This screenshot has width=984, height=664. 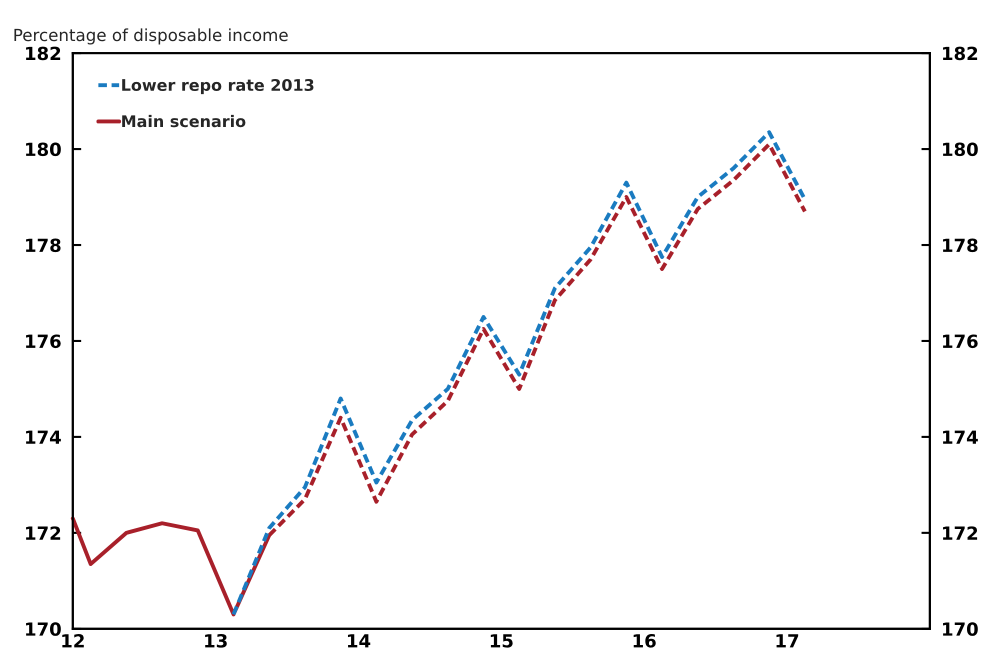 What do you see at coordinates (43, 437) in the screenshot?
I see `y-tick-label: 174` at bounding box center [43, 437].